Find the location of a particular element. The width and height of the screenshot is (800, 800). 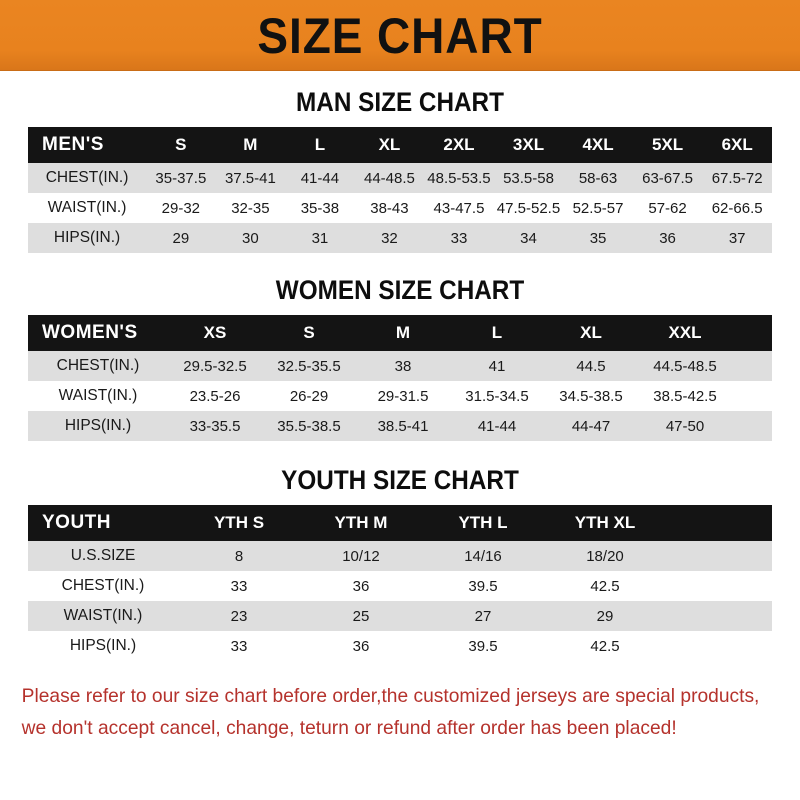

women-cell-2-4: 44-47 is located at coordinates (591, 426).